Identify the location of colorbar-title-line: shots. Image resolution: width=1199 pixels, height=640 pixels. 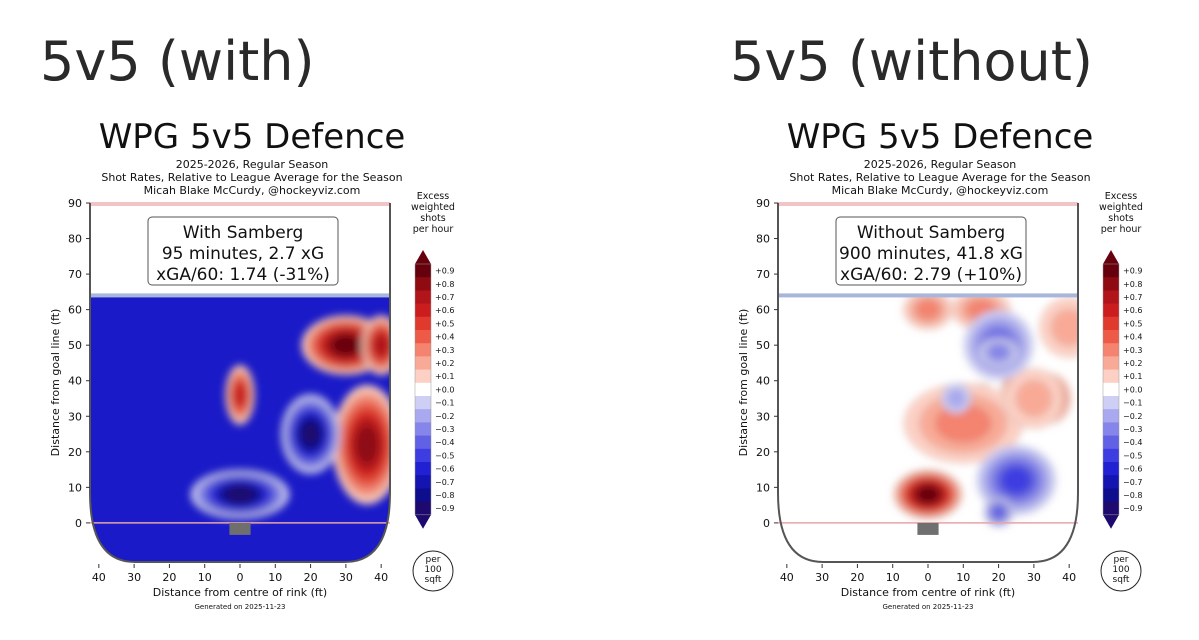
(433, 218).